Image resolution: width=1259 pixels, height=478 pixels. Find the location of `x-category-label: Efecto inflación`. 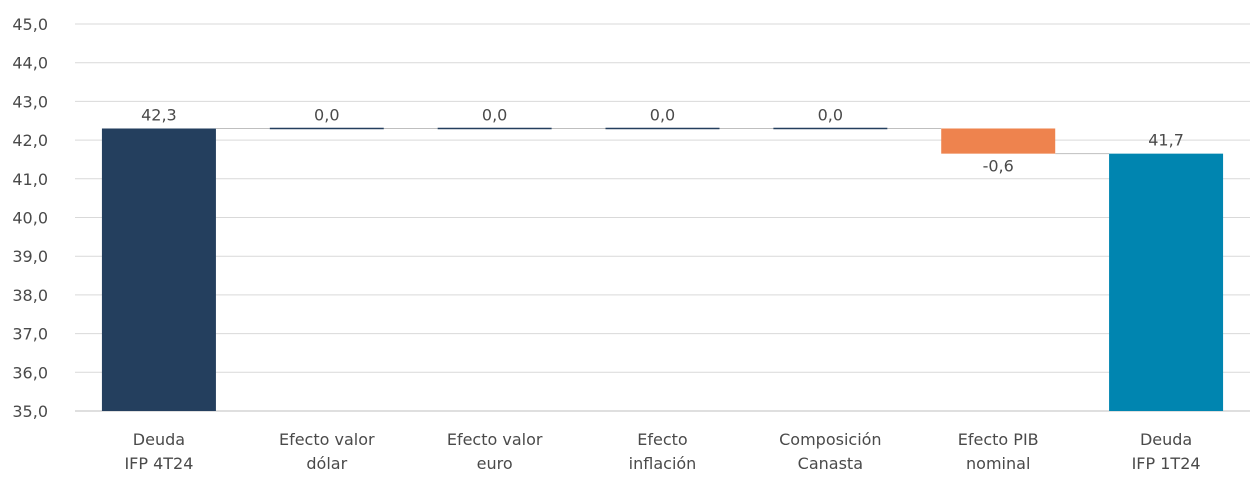

x-category-label: Efecto inflación is located at coordinates (663, 451).